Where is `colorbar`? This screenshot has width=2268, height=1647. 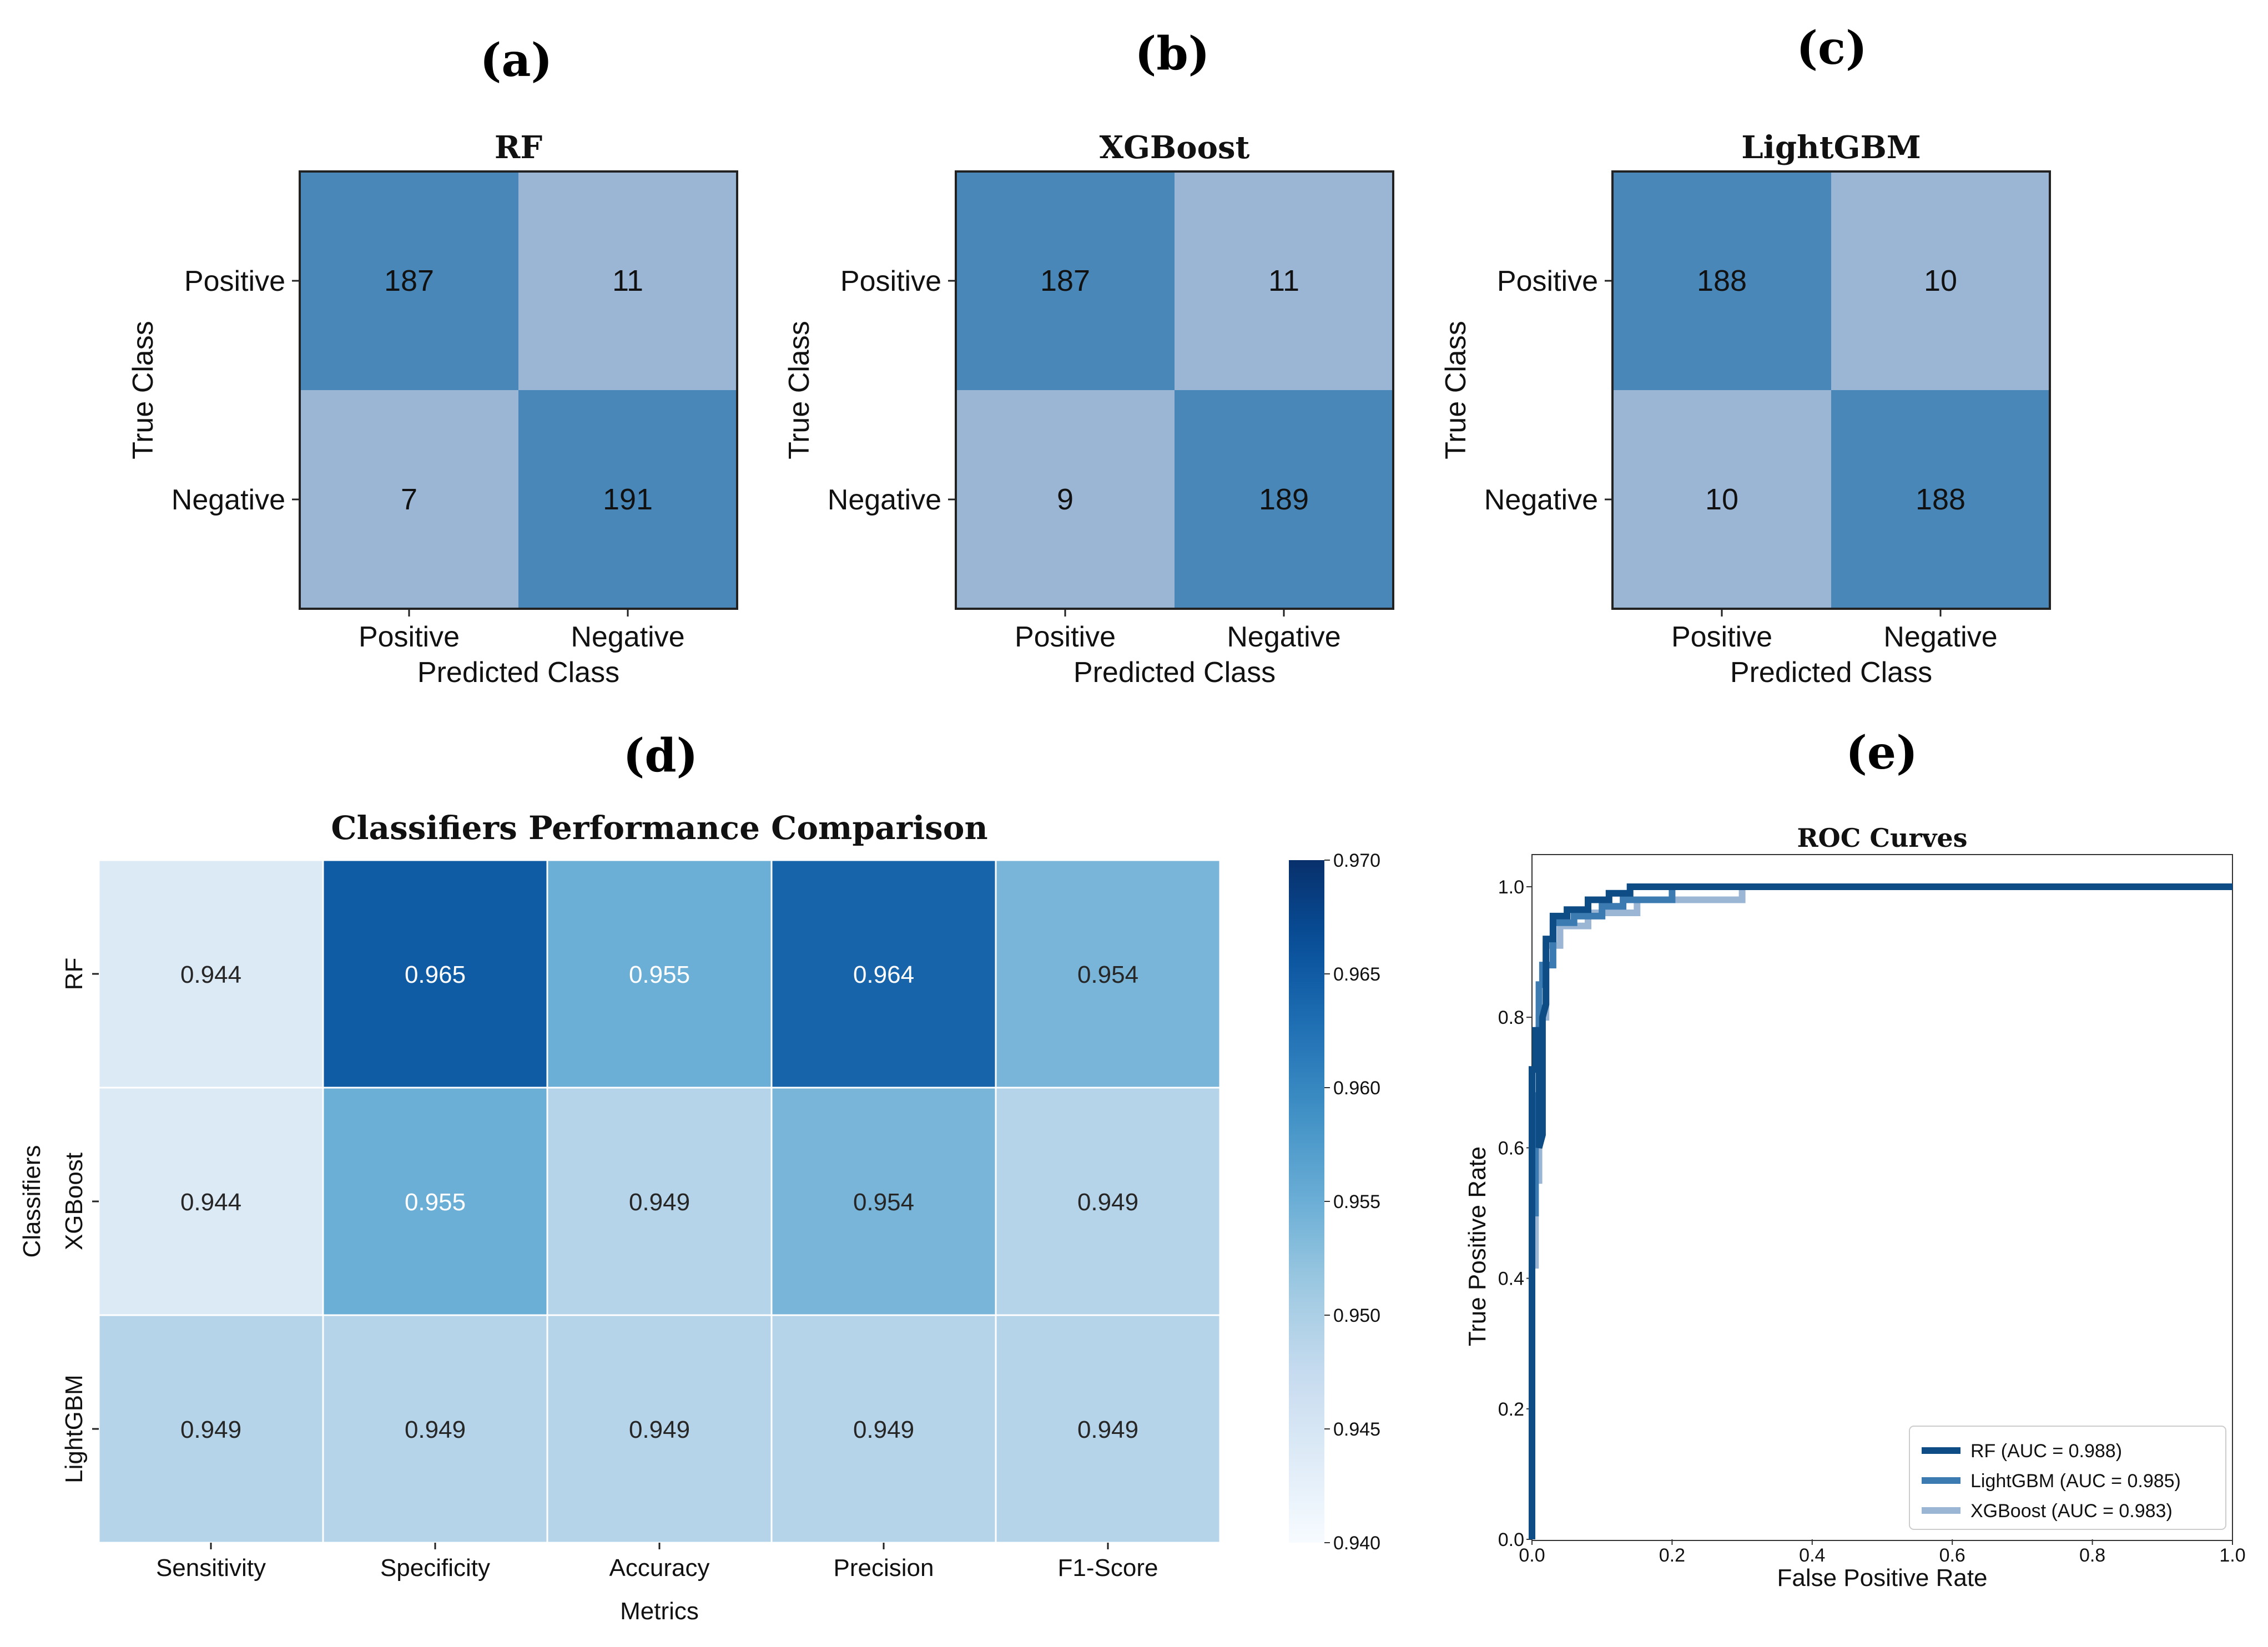
colorbar is located at coordinates (1306, 1201).